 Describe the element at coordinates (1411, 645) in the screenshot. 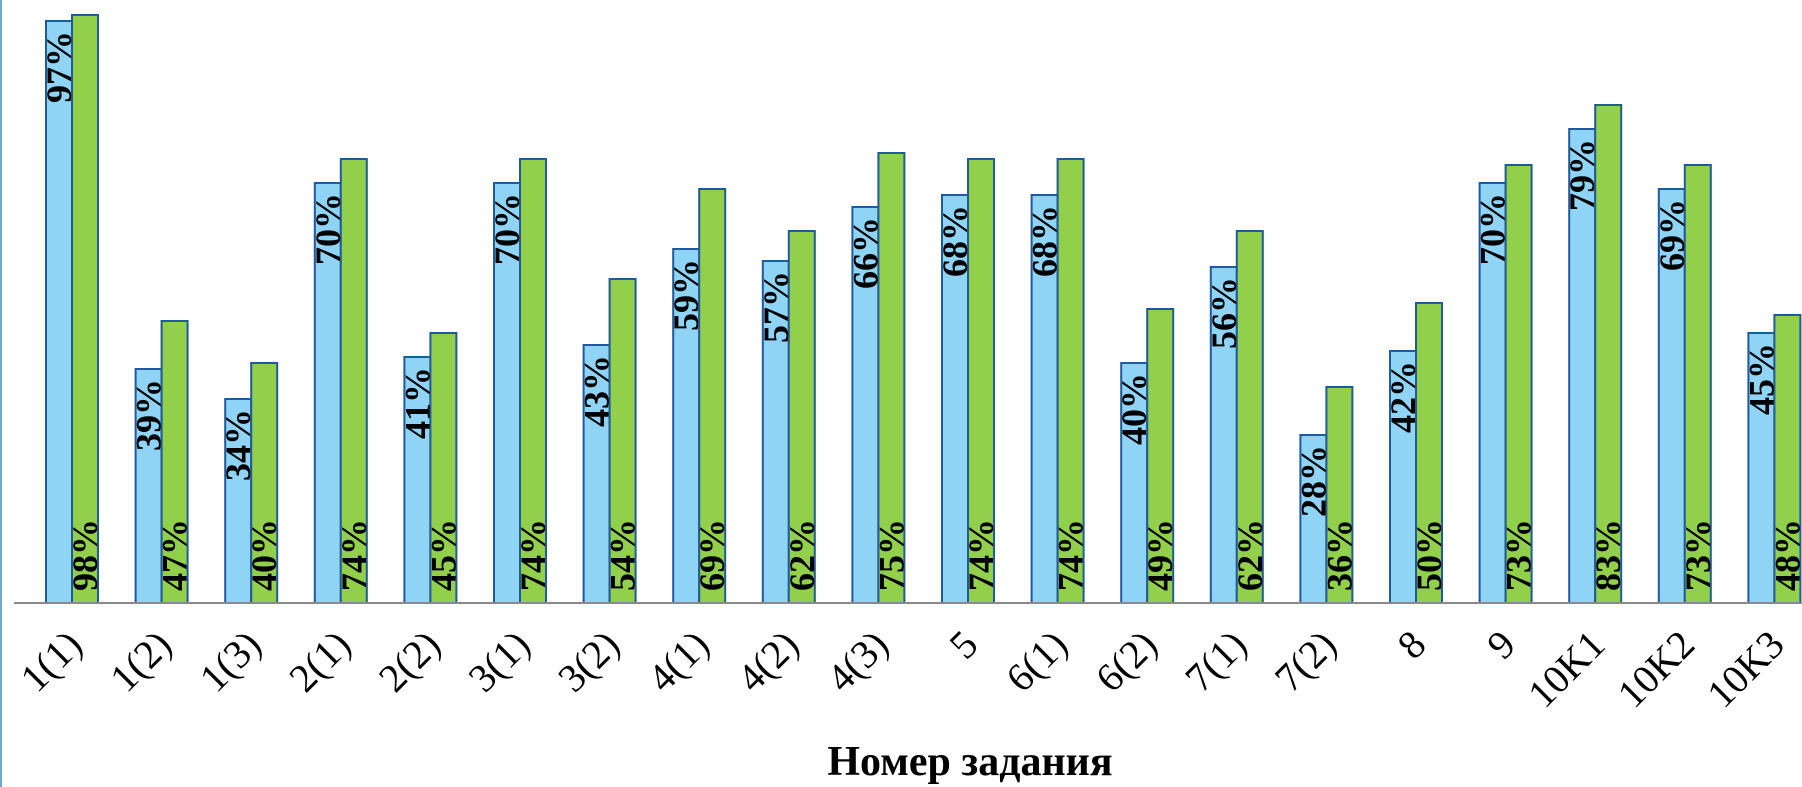

I see `category-label-15: 8` at that location.